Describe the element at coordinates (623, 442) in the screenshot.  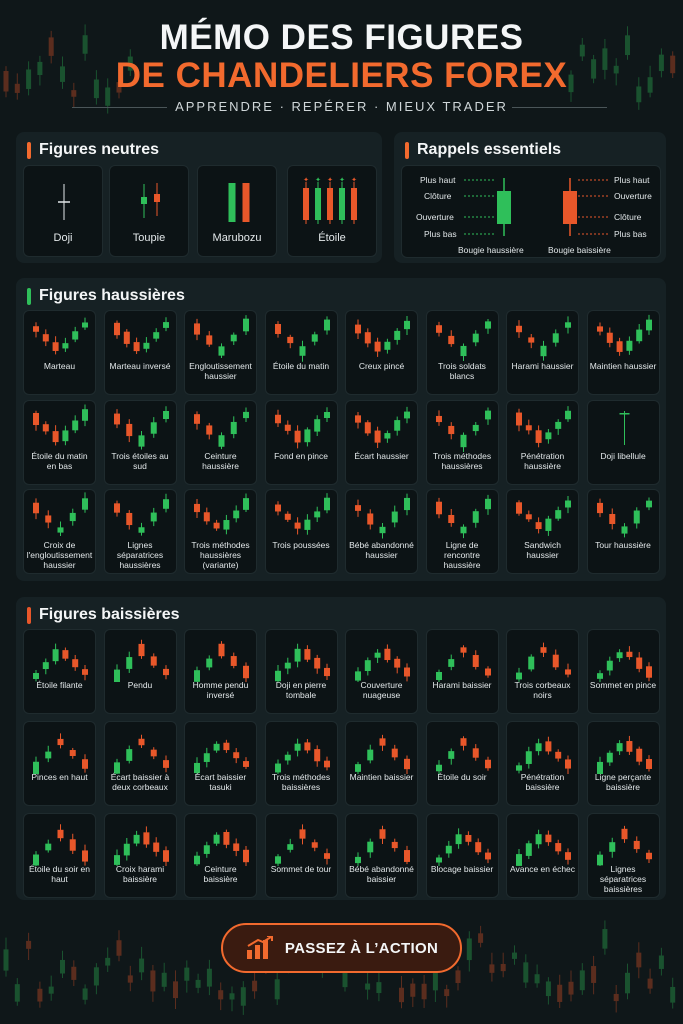
I see `bullish-card: Doji libellule` at that location.